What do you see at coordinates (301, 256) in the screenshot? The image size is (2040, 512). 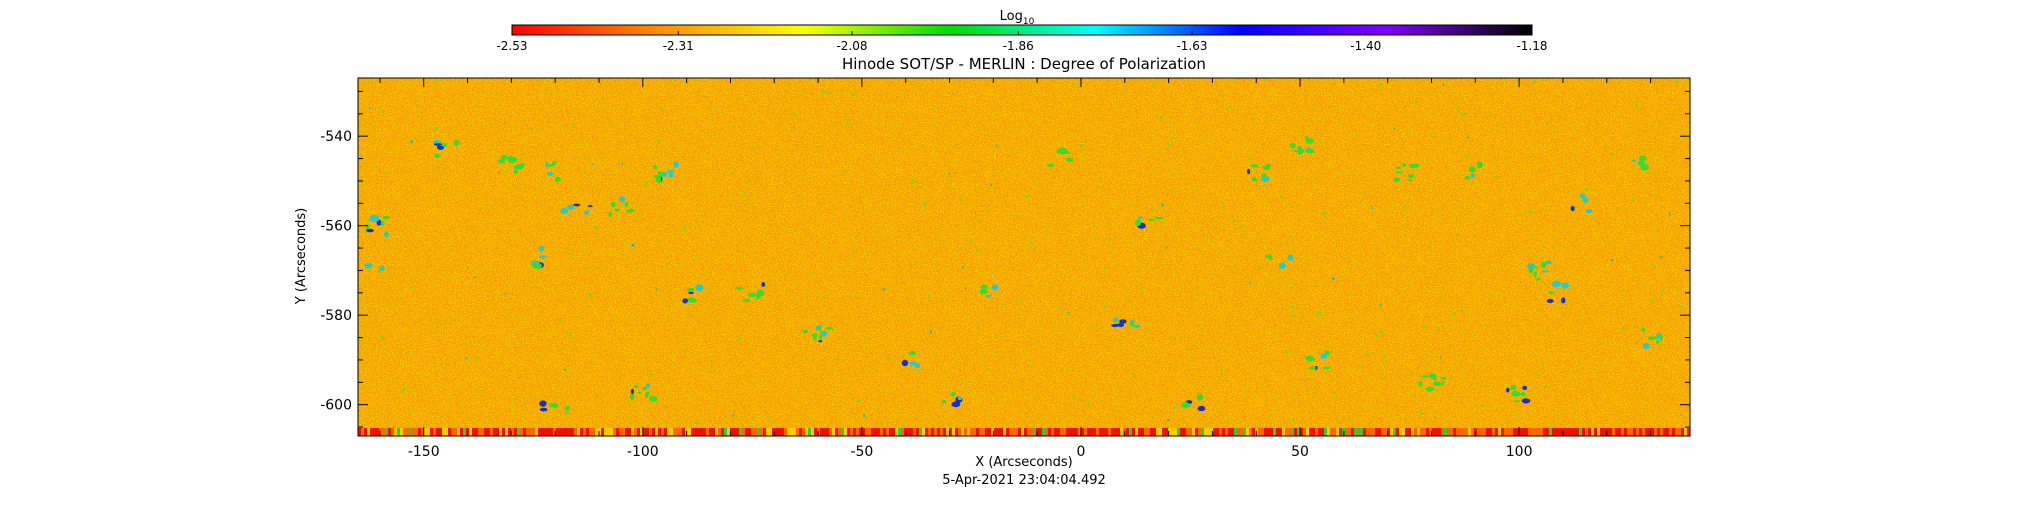 I see `y-axis-label: Y (Arcseconds)` at bounding box center [301, 256].